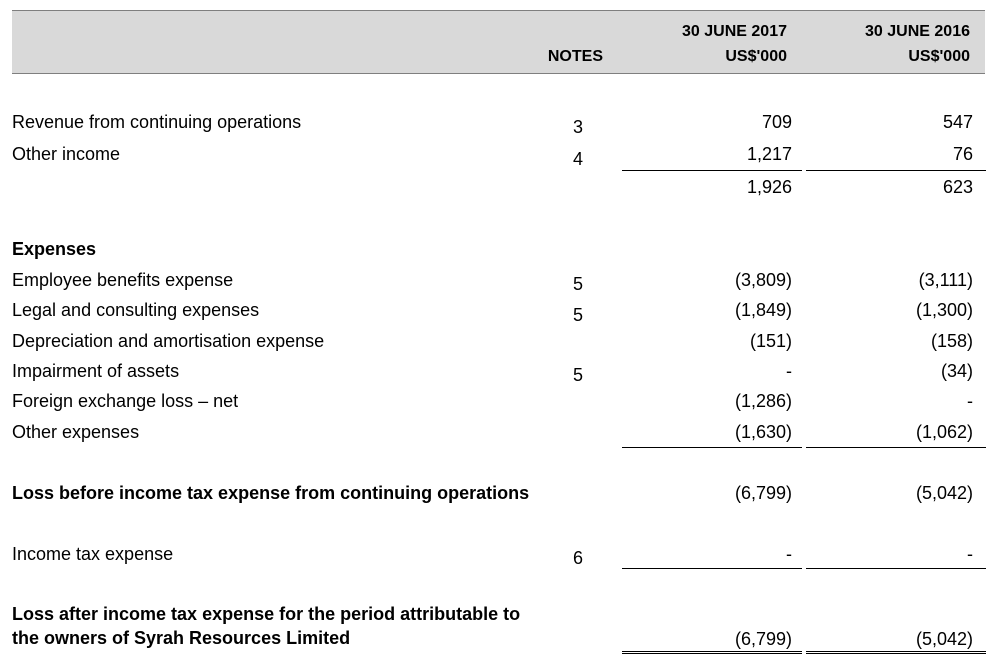  What do you see at coordinates (939, 56) in the screenshot?
I see `col-2016-currency: US$'000` at bounding box center [939, 56].